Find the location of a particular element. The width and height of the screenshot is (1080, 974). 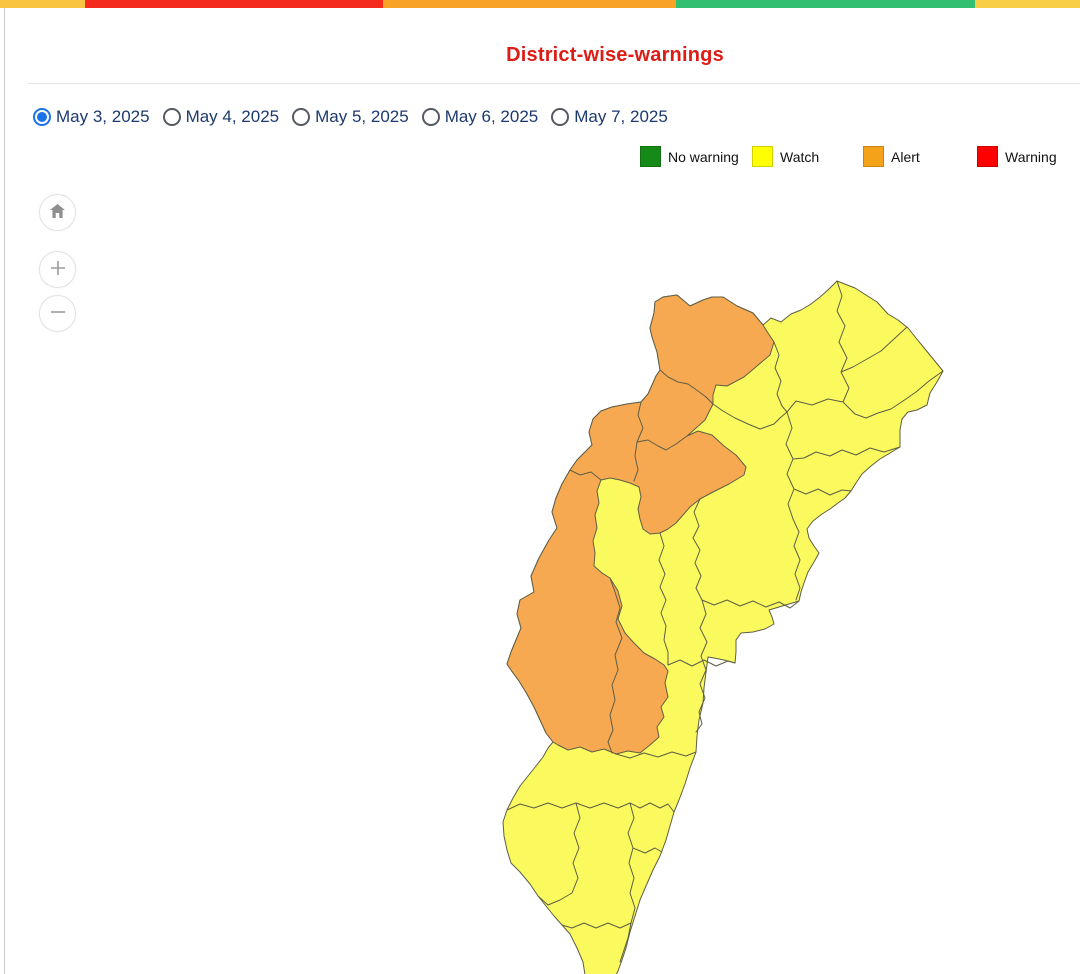

stripe-segment-green is located at coordinates (825, 4).